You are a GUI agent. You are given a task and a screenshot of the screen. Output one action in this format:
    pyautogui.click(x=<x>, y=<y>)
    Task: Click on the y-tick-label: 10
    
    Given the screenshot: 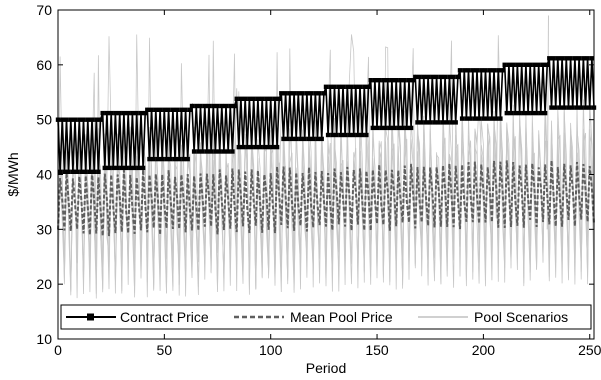 What is the action you would take?
    pyautogui.click(x=44, y=339)
    